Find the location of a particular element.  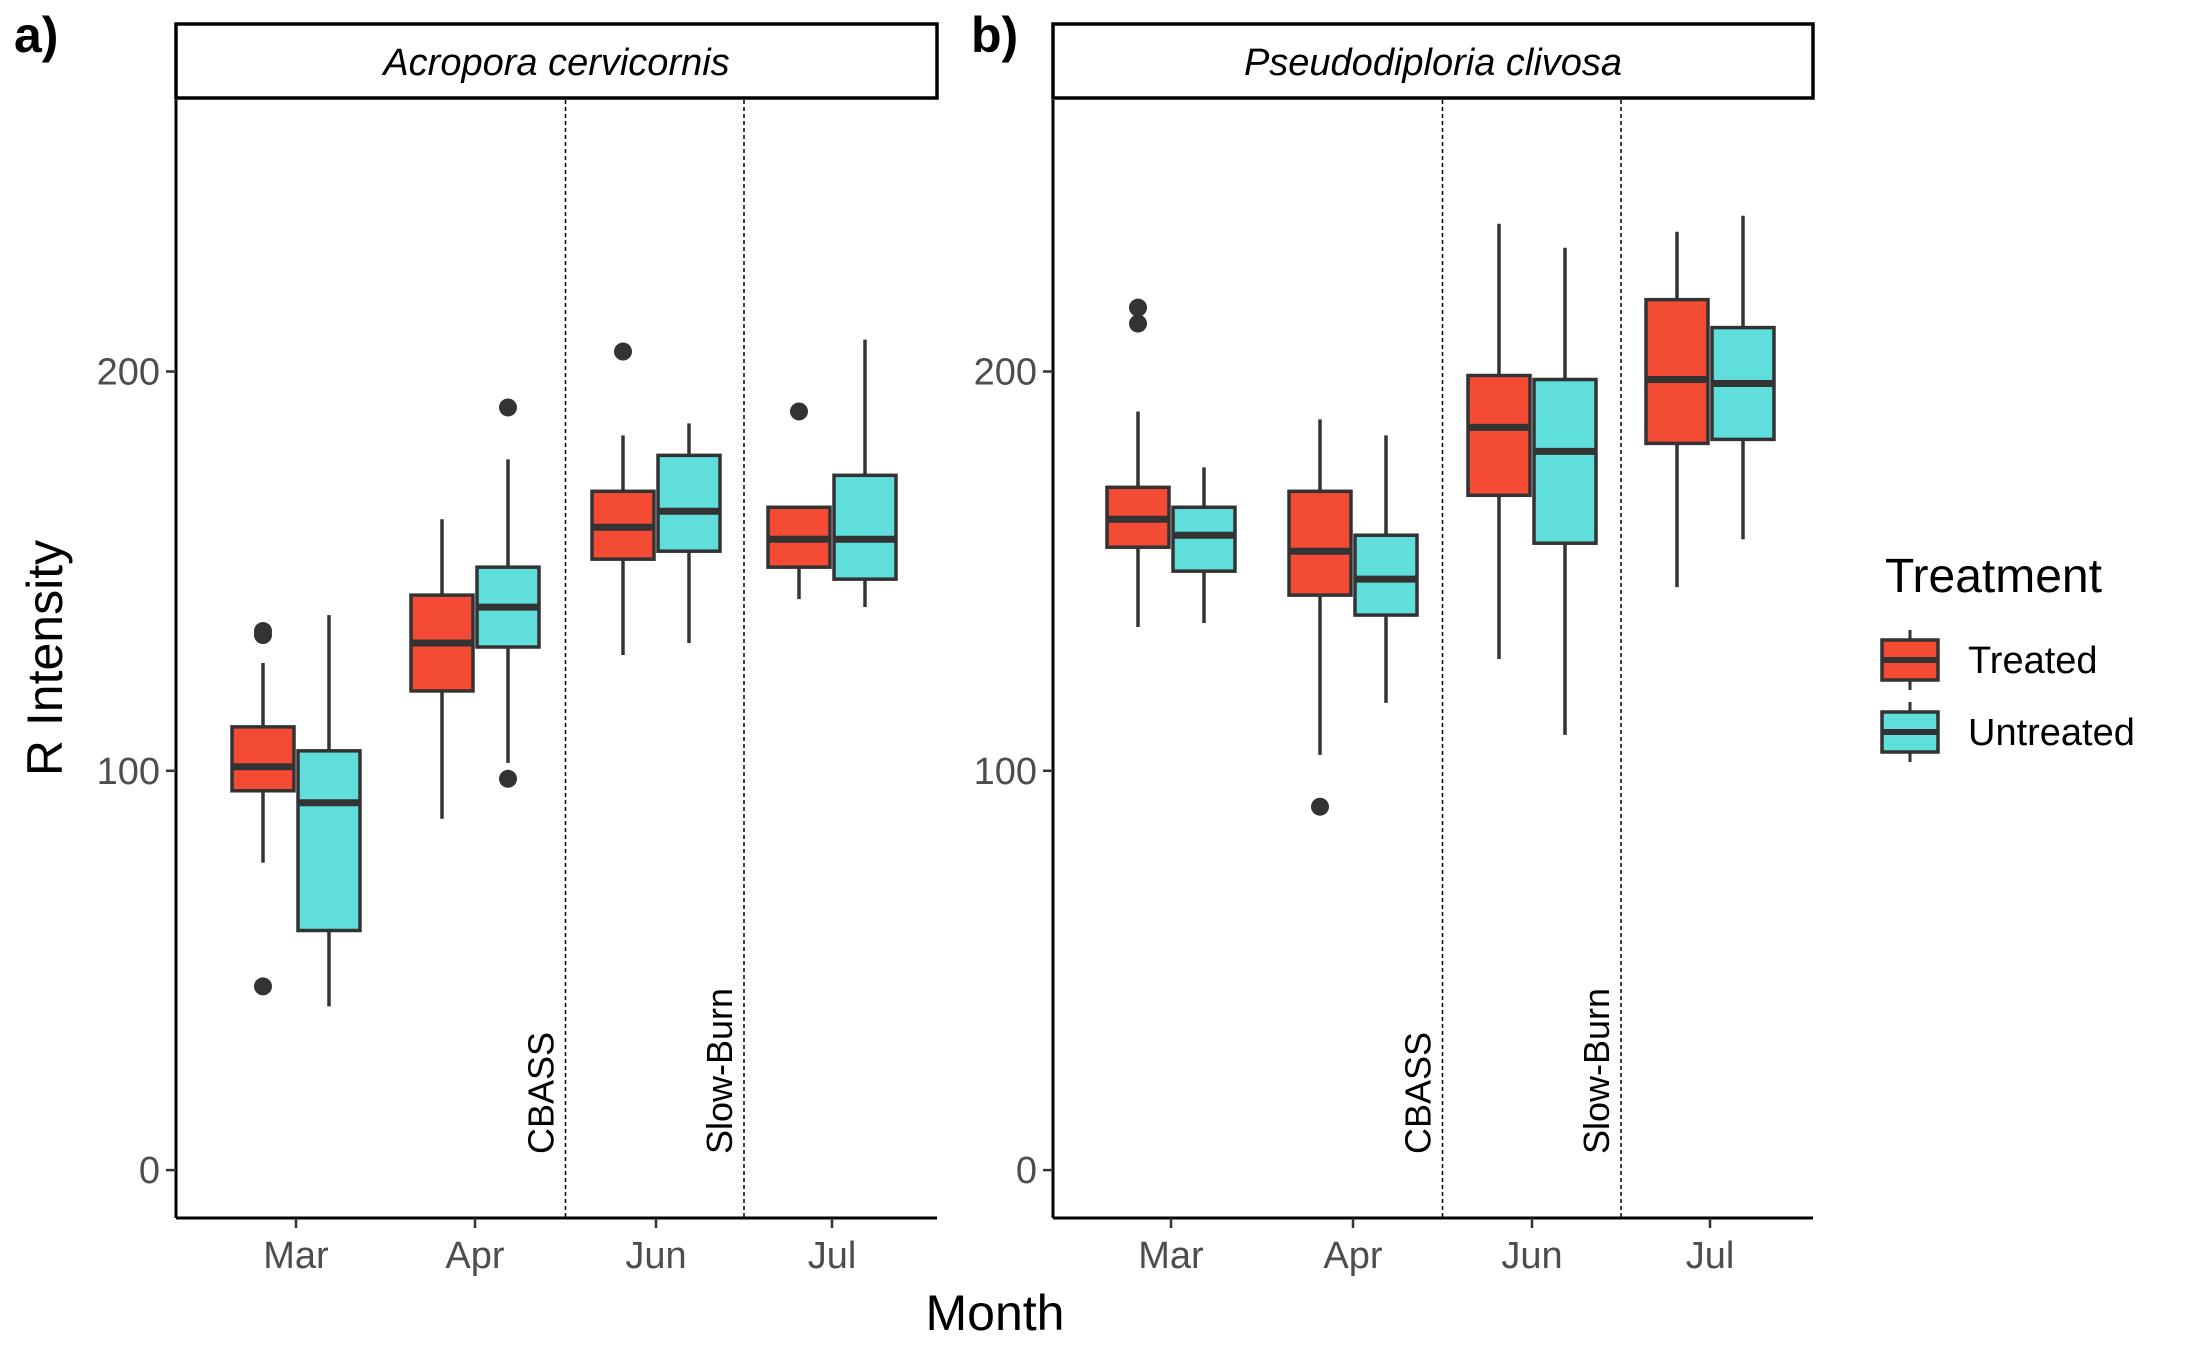

strip-label: Pseudodiploria clivosa is located at coordinates (1433, 63).